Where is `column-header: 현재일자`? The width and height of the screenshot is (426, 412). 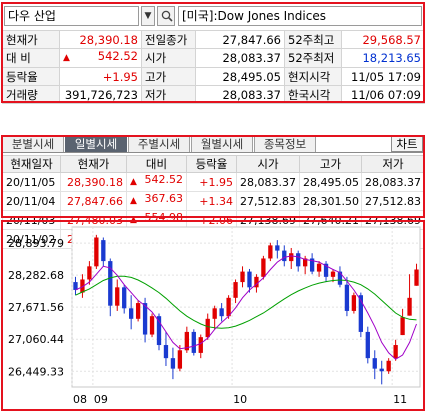 column-header: 현재일자 is located at coordinates (31, 164).